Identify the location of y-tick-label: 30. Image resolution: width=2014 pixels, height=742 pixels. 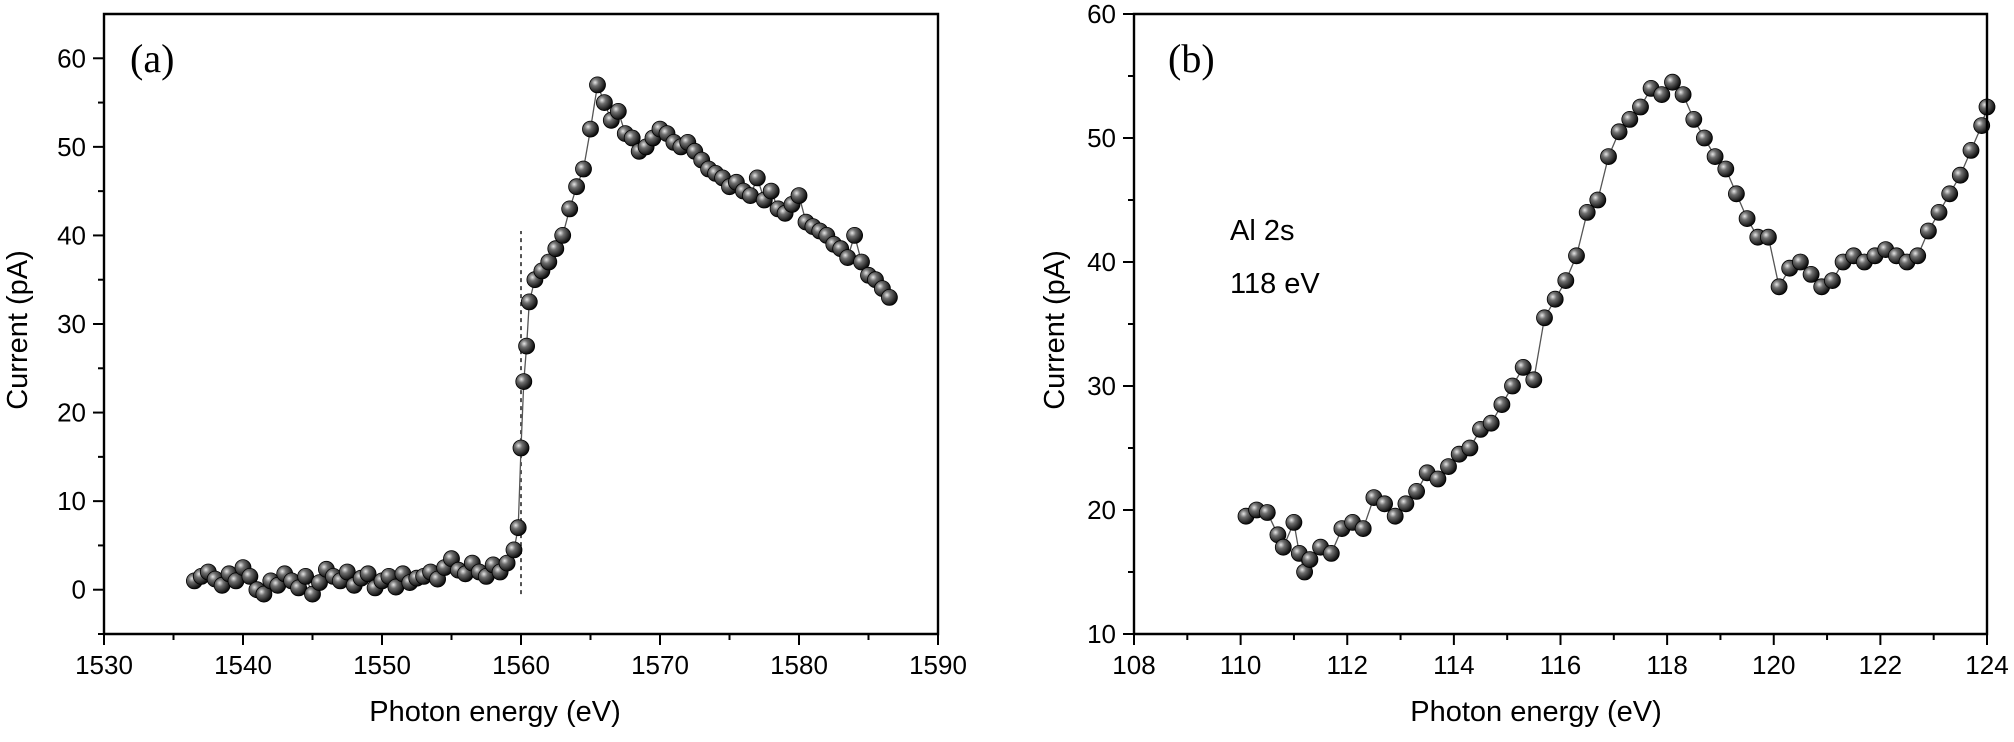
(1101, 386).